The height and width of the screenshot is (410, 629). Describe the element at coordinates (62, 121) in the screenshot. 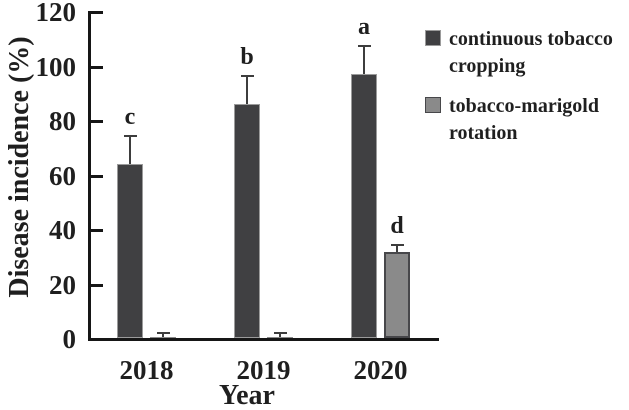

I see `y-tick-label: 80` at that location.